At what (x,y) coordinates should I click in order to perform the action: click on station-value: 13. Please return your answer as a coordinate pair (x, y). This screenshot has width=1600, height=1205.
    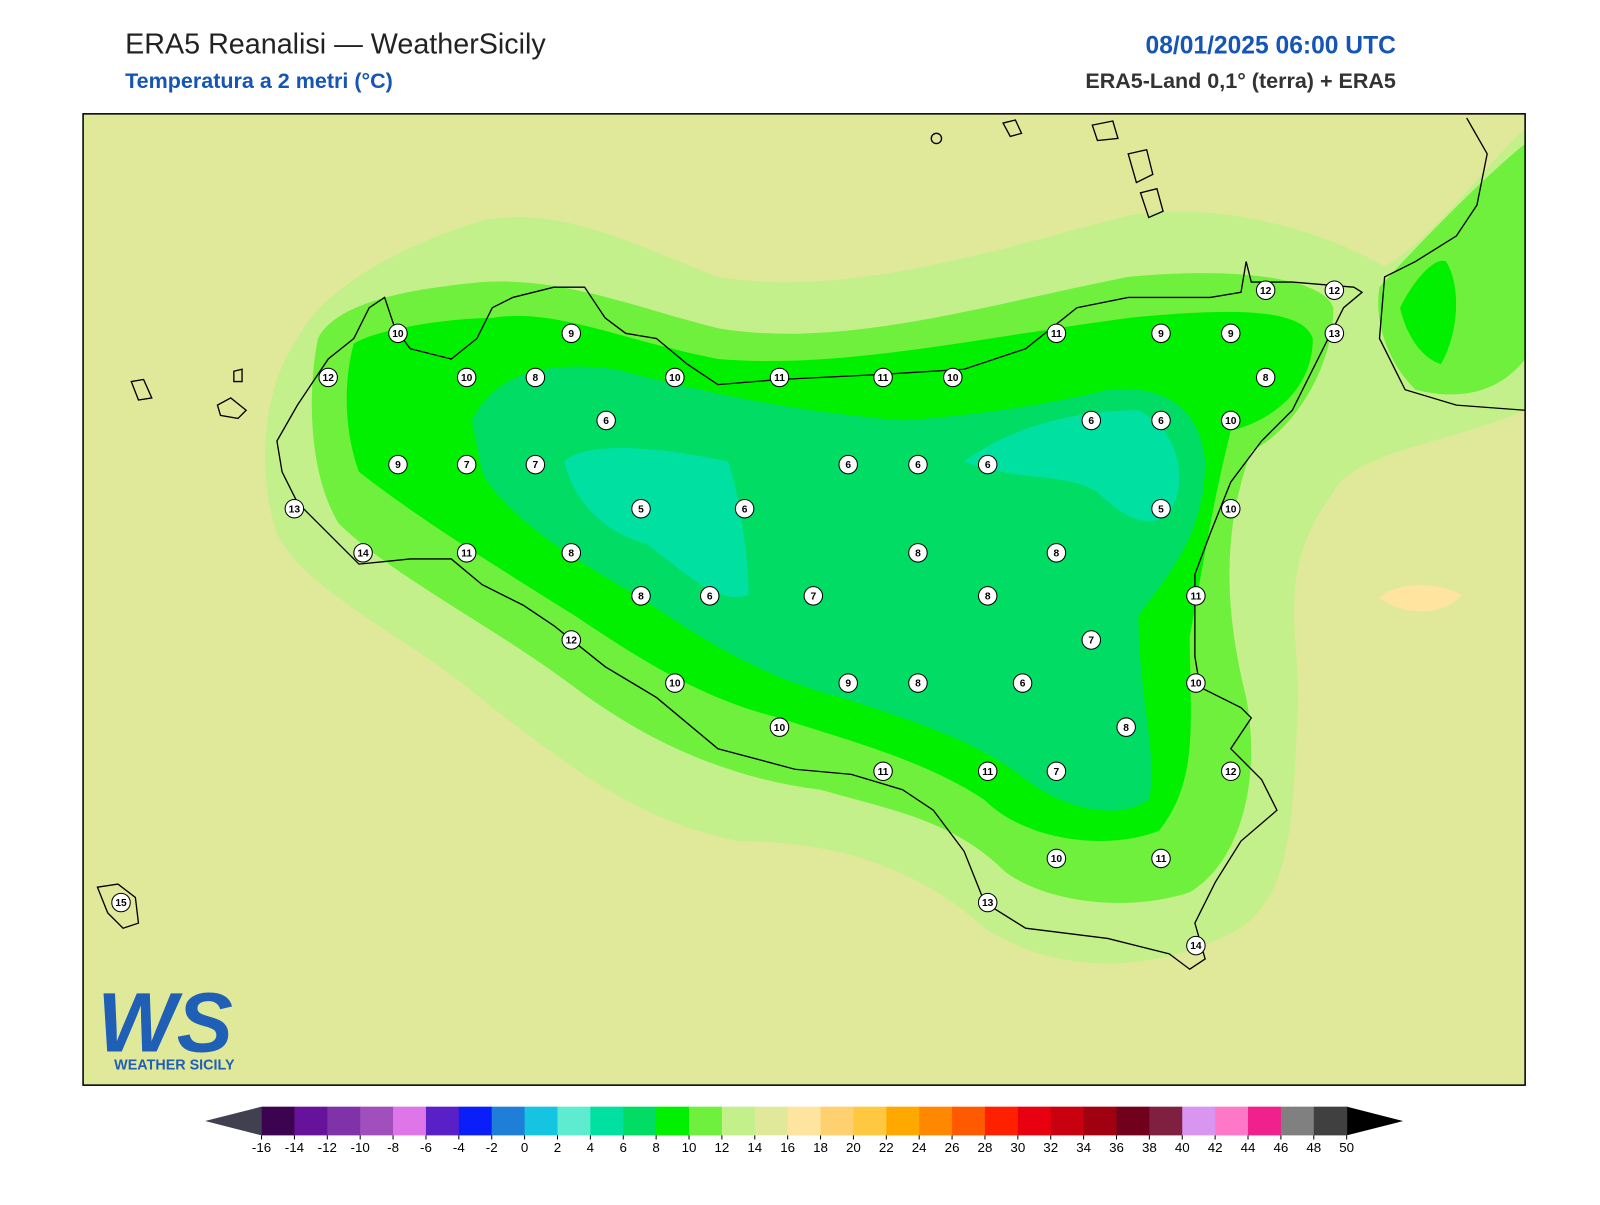
    Looking at the image, I should click on (988, 903).